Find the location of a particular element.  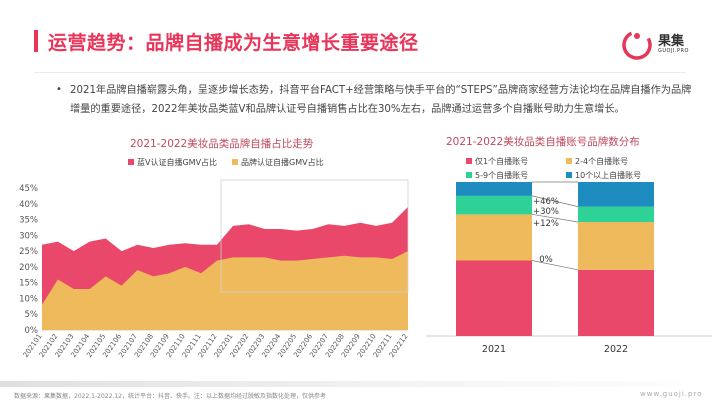

y-tick-label: 25% is located at coordinates (28, 252).